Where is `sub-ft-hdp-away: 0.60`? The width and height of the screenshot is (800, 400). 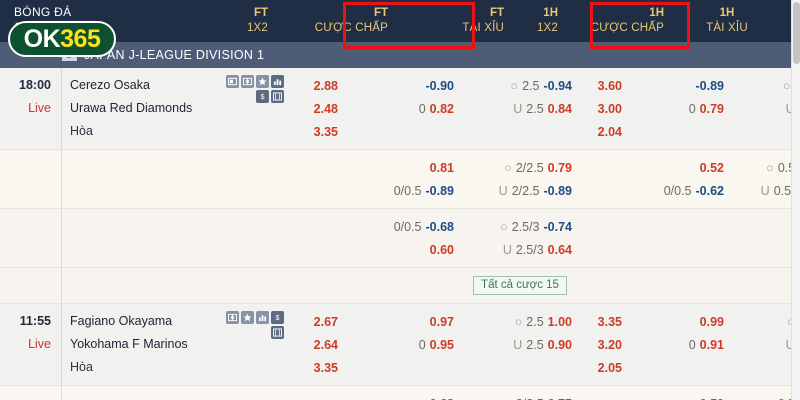 sub-ft-hdp-away: 0.60 is located at coordinates (402, 249).